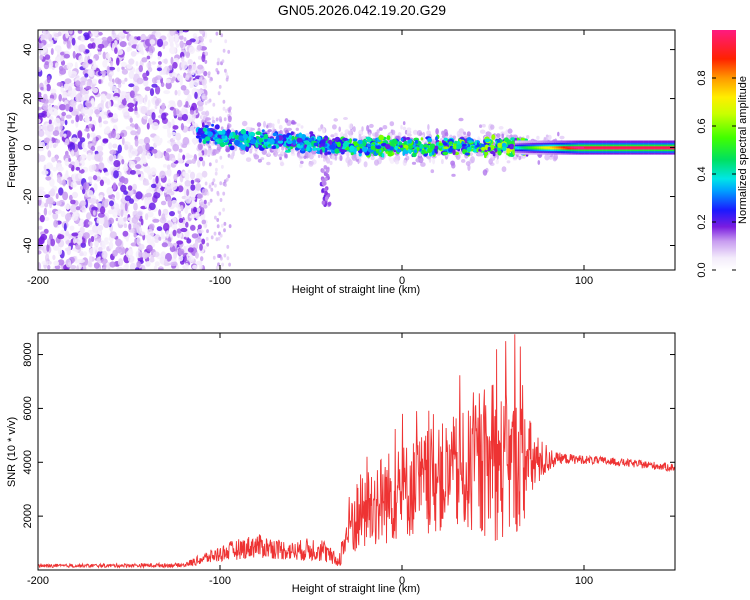  Describe the element at coordinates (28, 197) in the screenshot. I see `spectrum-y-tick-label: -20` at that location.